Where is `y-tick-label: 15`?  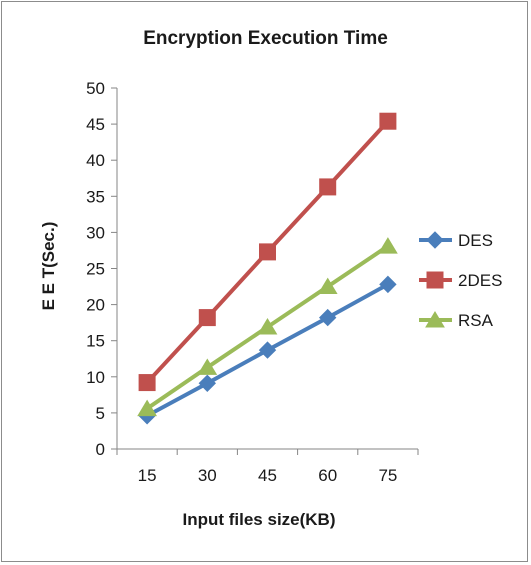
y-tick-label: 15 is located at coordinates (95, 341).